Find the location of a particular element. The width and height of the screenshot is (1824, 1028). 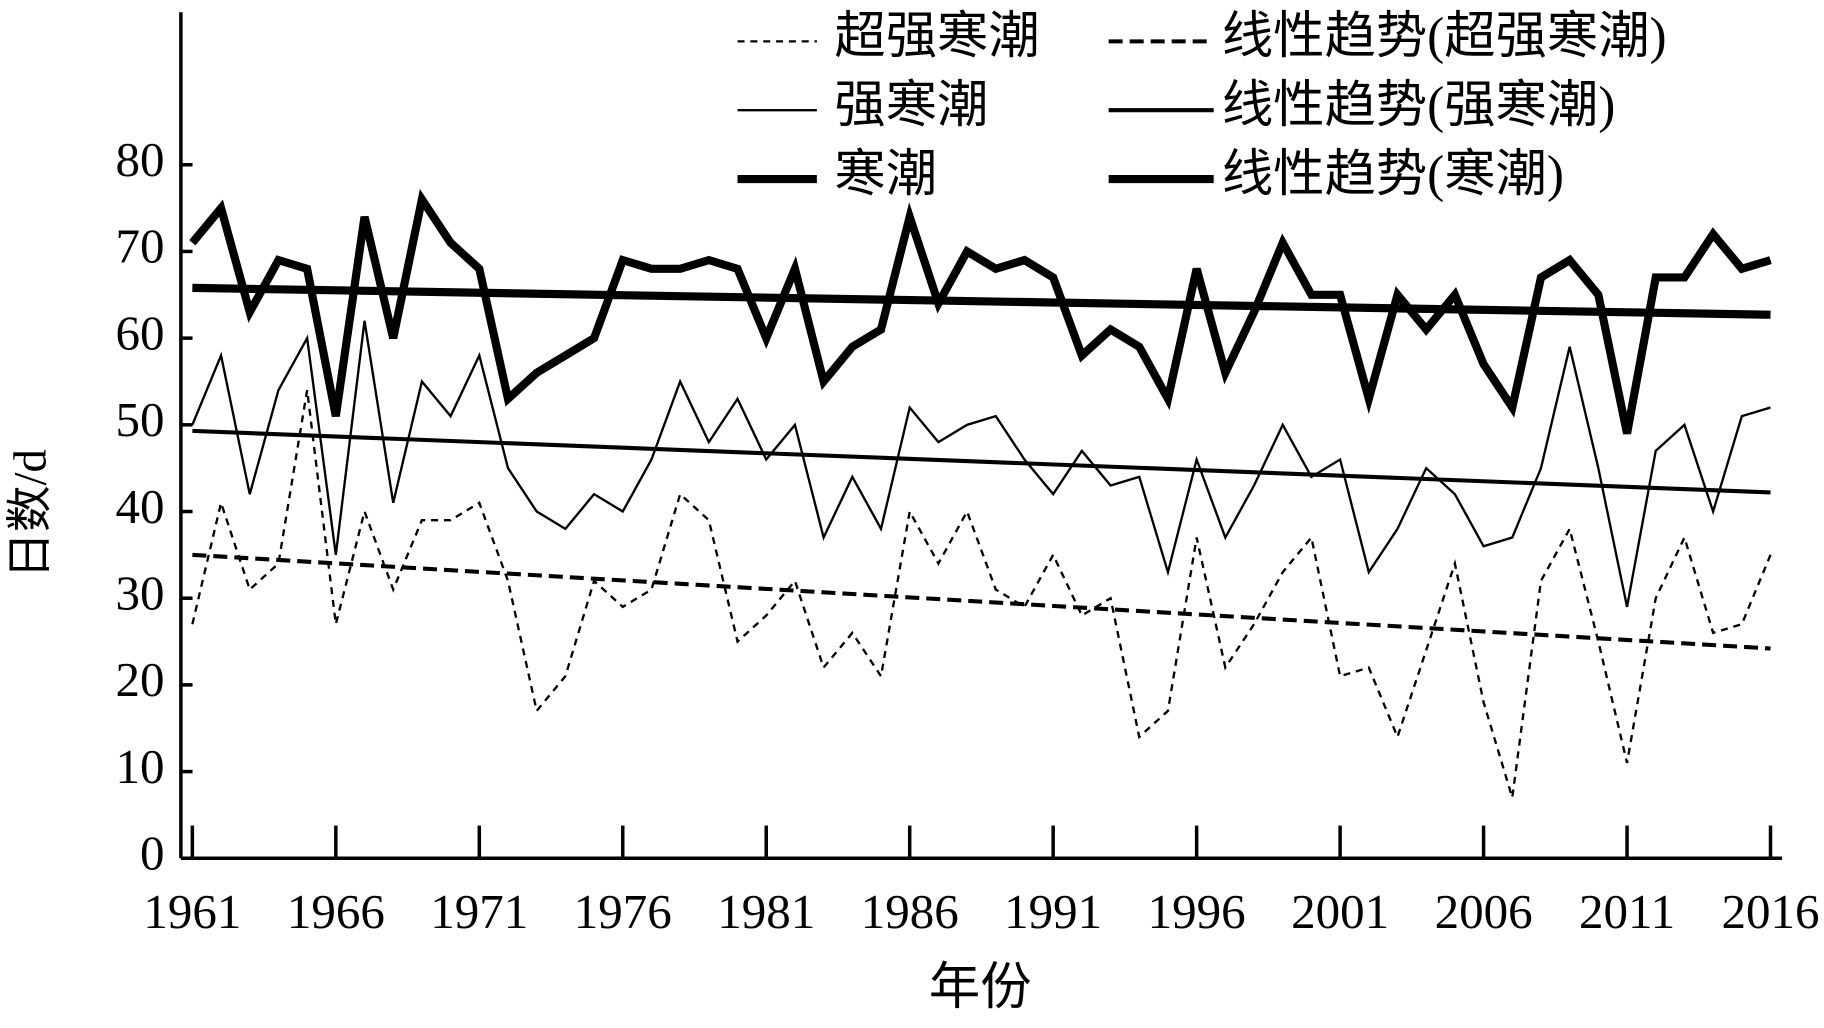

x-tick-label: 1971 is located at coordinates (479, 911).